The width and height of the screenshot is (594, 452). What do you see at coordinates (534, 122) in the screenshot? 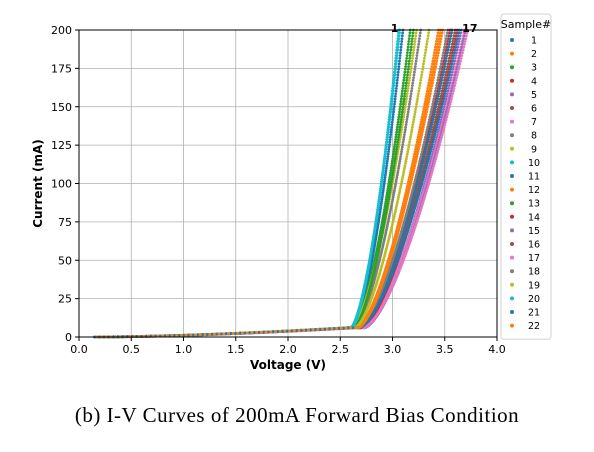
I see `legend-label: 7` at bounding box center [534, 122].